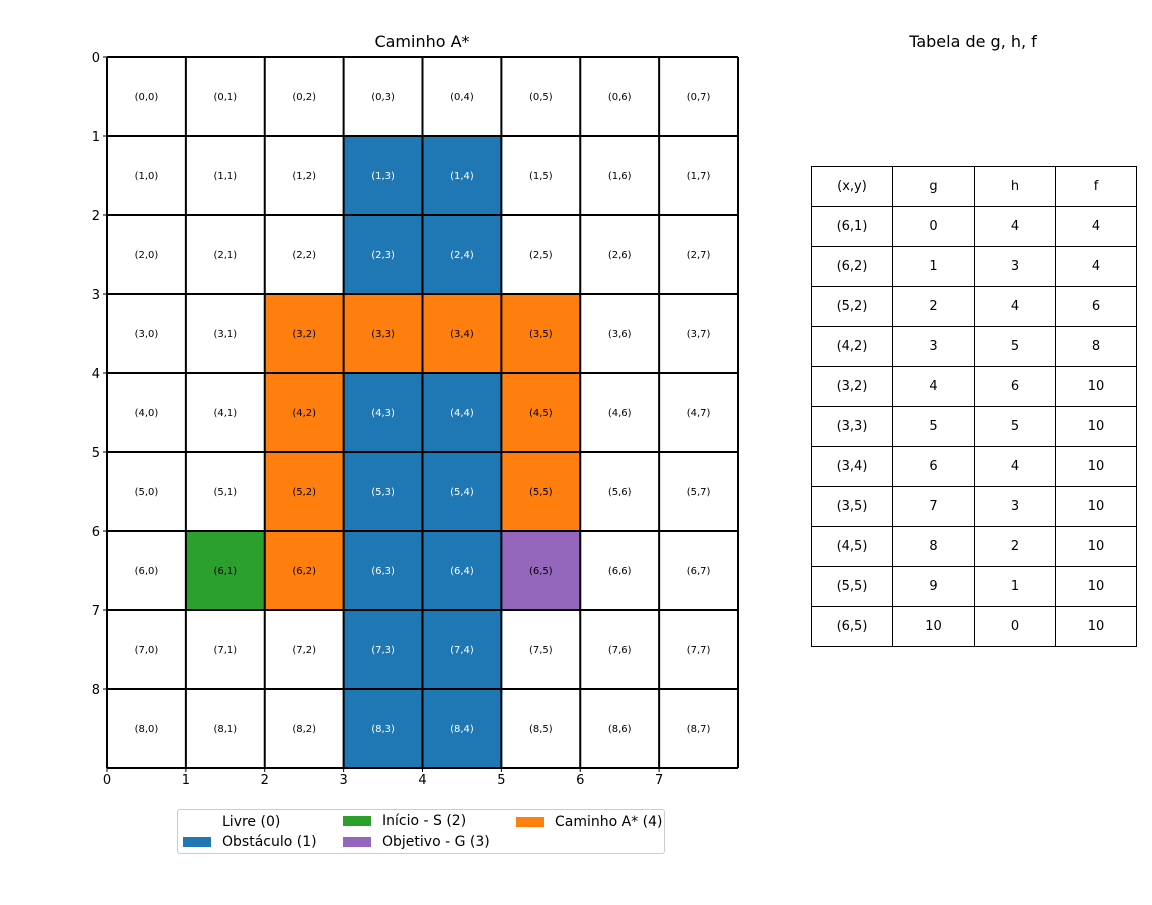 This screenshot has width=1152, height=905. I want to click on legend-swatch, so click(357, 842).